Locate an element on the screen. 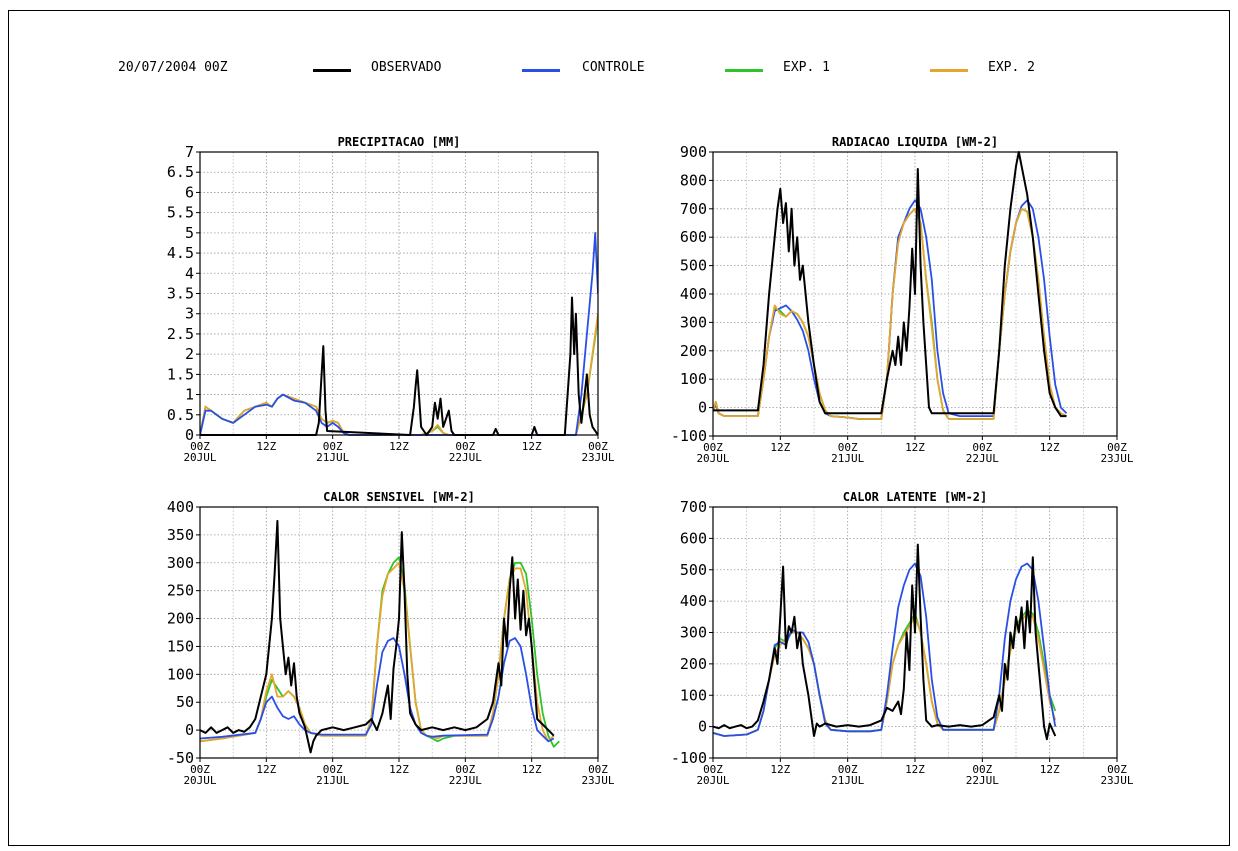  legend-swatch-exp2 is located at coordinates (949, 70).